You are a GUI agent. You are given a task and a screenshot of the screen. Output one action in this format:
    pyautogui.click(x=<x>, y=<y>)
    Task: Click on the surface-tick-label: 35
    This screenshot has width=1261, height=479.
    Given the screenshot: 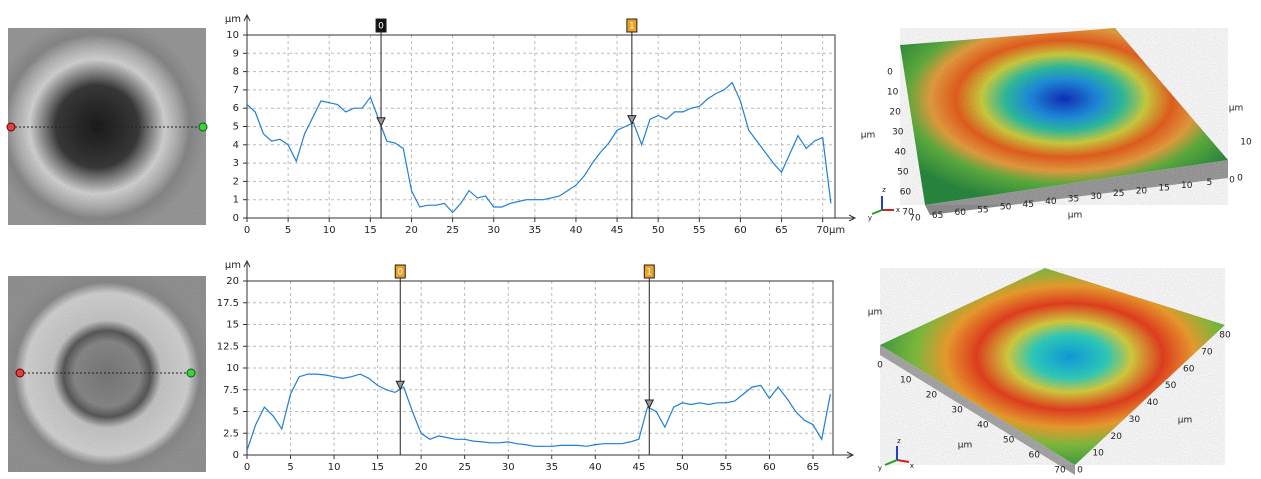 What is the action you would take?
    pyautogui.click(x=1073, y=200)
    